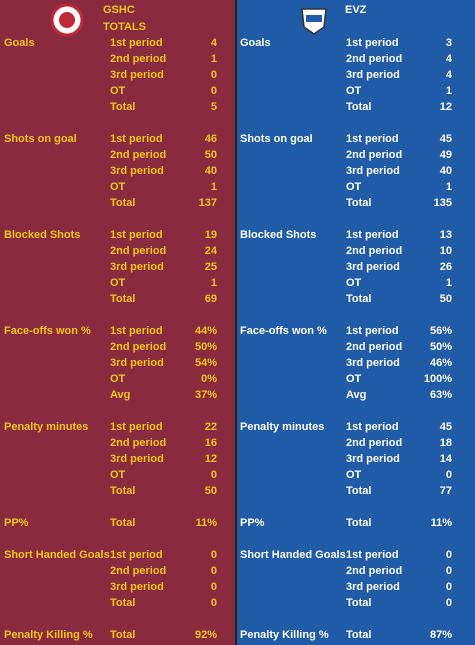  Describe the element at coordinates (445, 235) in the screenshot. I see `stat-value: 13` at that location.